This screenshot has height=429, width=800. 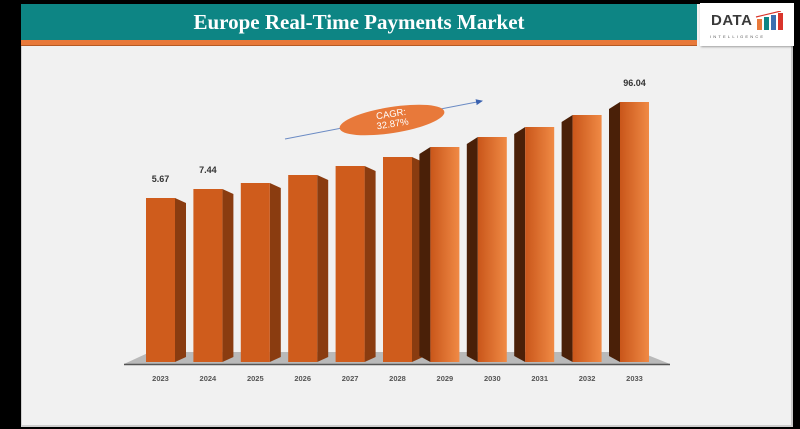 What do you see at coordinates (634, 378) in the screenshot?
I see `x-tick-label: 2033` at bounding box center [634, 378].